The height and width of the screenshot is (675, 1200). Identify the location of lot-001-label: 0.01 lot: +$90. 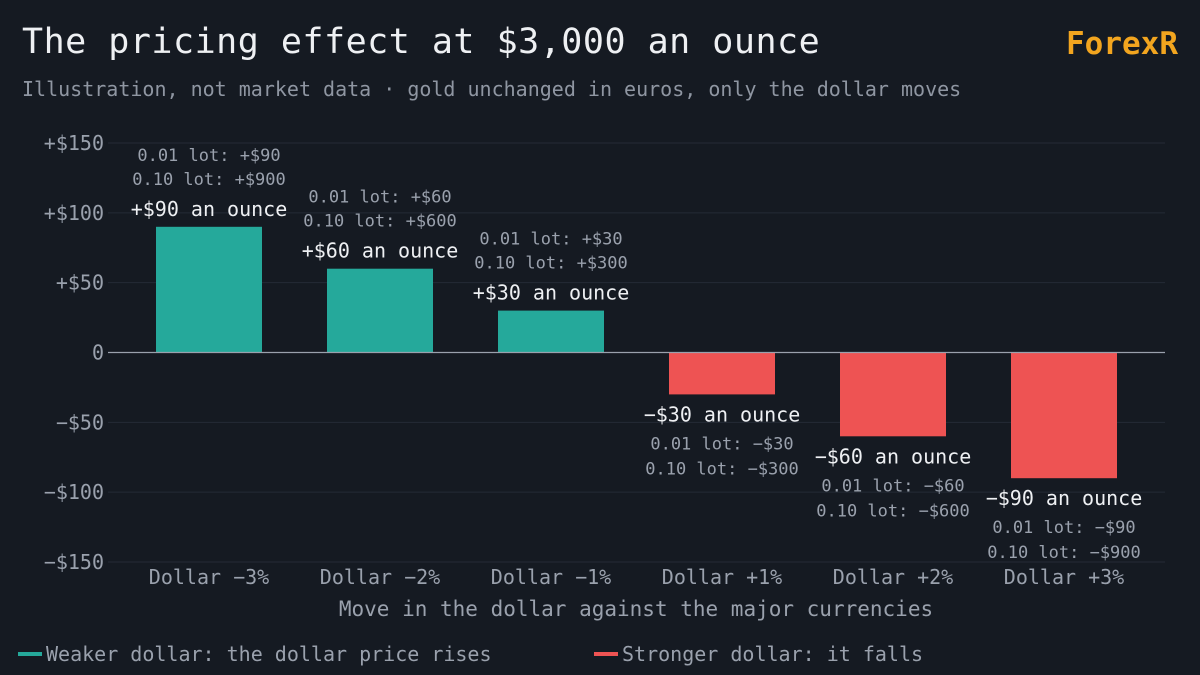
(208, 156).